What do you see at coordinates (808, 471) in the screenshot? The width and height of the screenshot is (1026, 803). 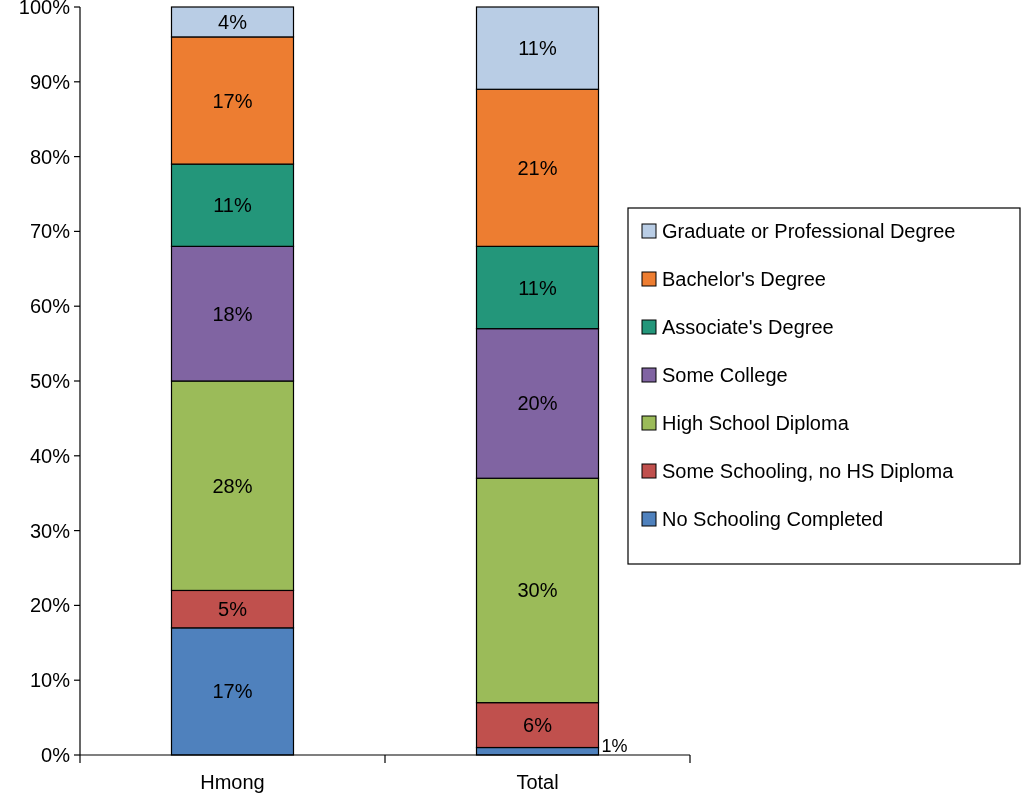 I see `legend-label: Some Schooling, no HS Diploma` at bounding box center [808, 471].